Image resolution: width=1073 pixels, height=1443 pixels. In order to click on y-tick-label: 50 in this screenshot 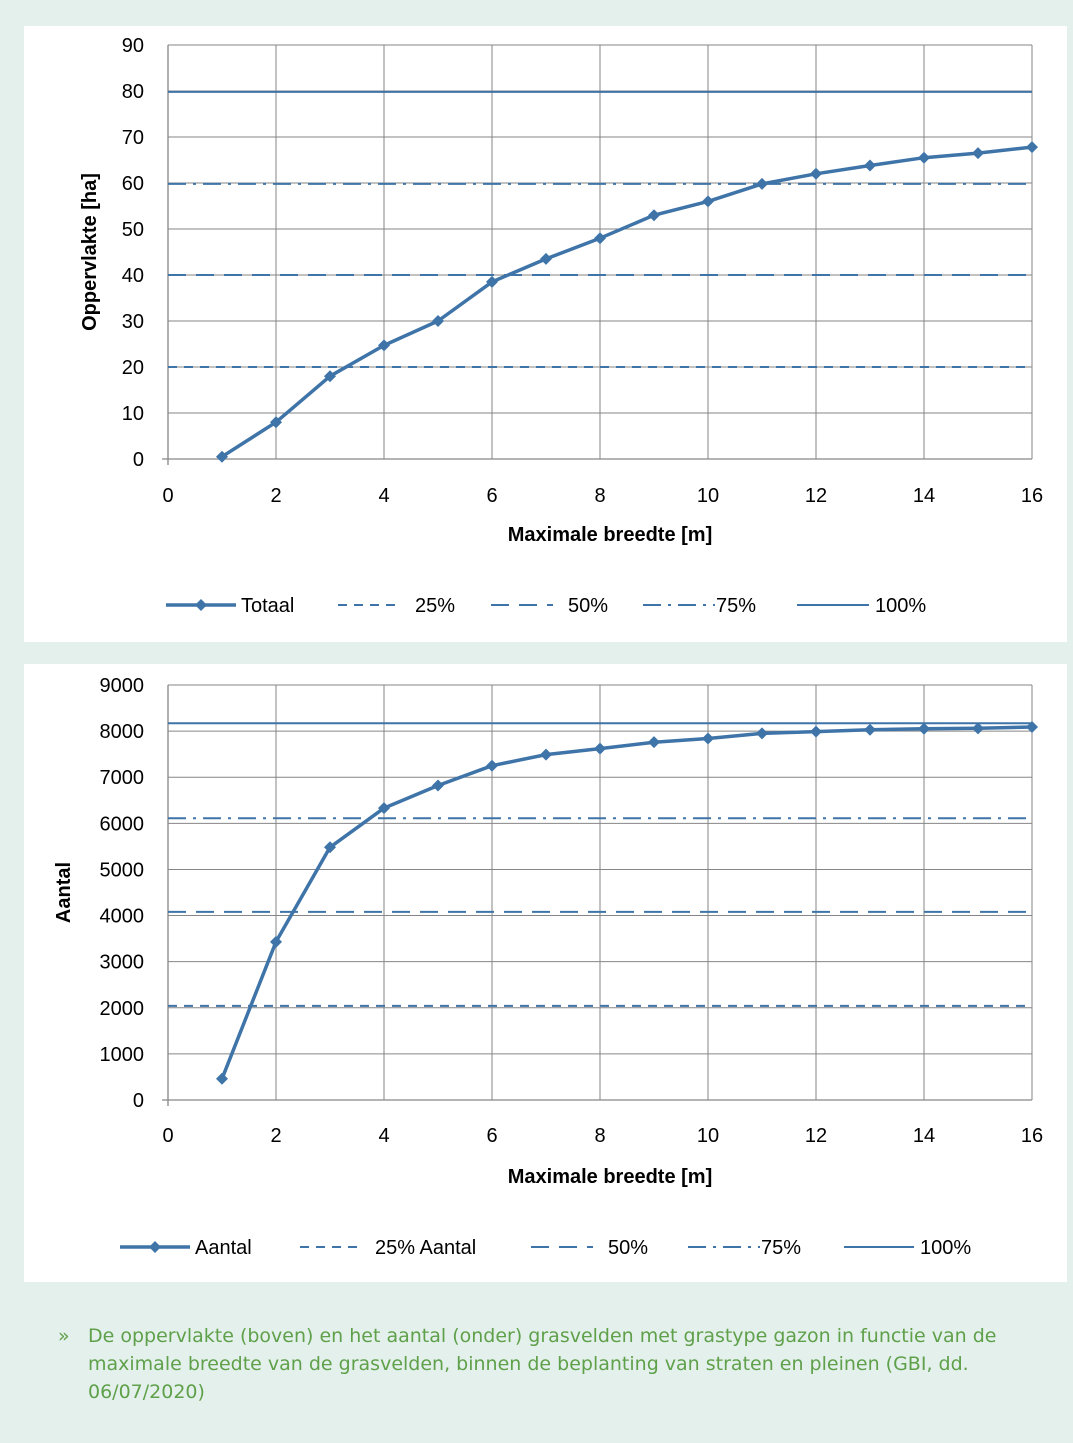, I will do `click(133, 230)`.